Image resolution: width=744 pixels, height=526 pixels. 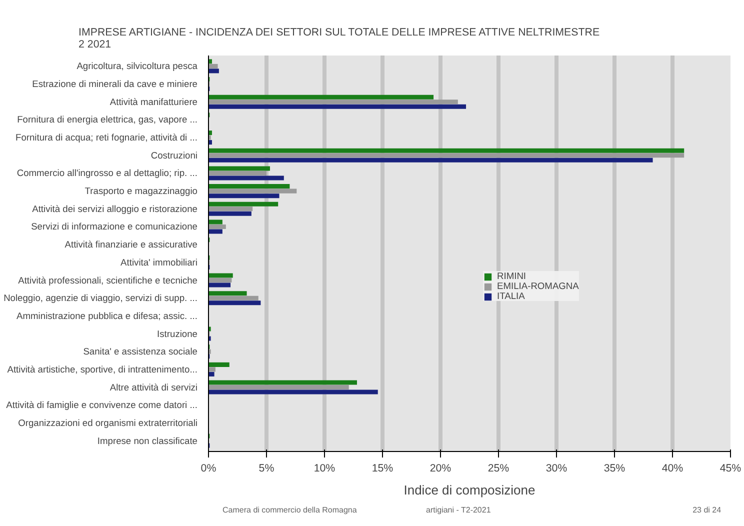 What do you see at coordinates (707, 510) in the screenshot?
I see `text: 23 di 24` at bounding box center [707, 510].